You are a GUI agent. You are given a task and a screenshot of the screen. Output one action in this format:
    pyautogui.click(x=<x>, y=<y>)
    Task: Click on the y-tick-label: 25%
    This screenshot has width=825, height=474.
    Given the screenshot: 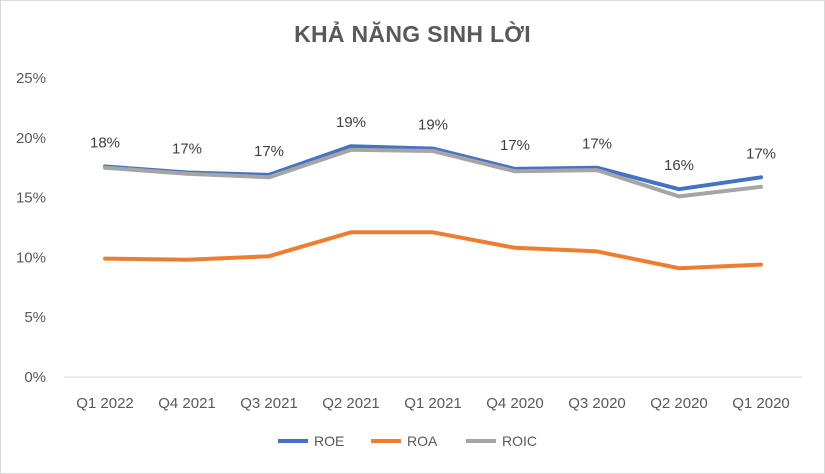 What is the action you would take?
    pyautogui.click(x=31, y=78)
    